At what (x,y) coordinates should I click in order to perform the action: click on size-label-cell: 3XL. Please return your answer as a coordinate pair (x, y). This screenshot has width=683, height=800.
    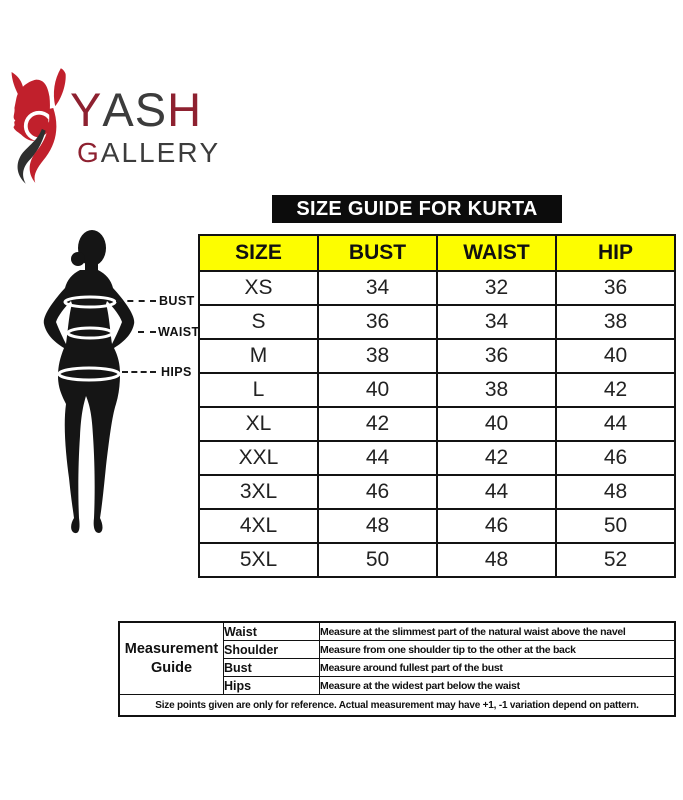
    Looking at the image, I should click on (258, 492).